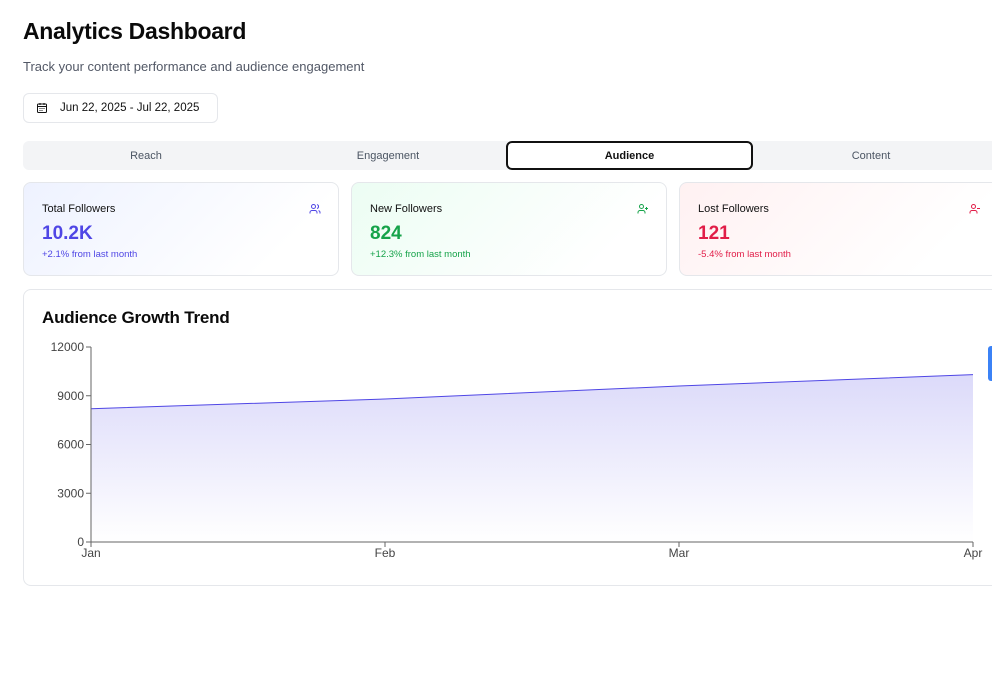 The image size is (992, 684). I want to click on date-range-label: Jun 22, 2025 - Jul 22, 2025, so click(130, 108).